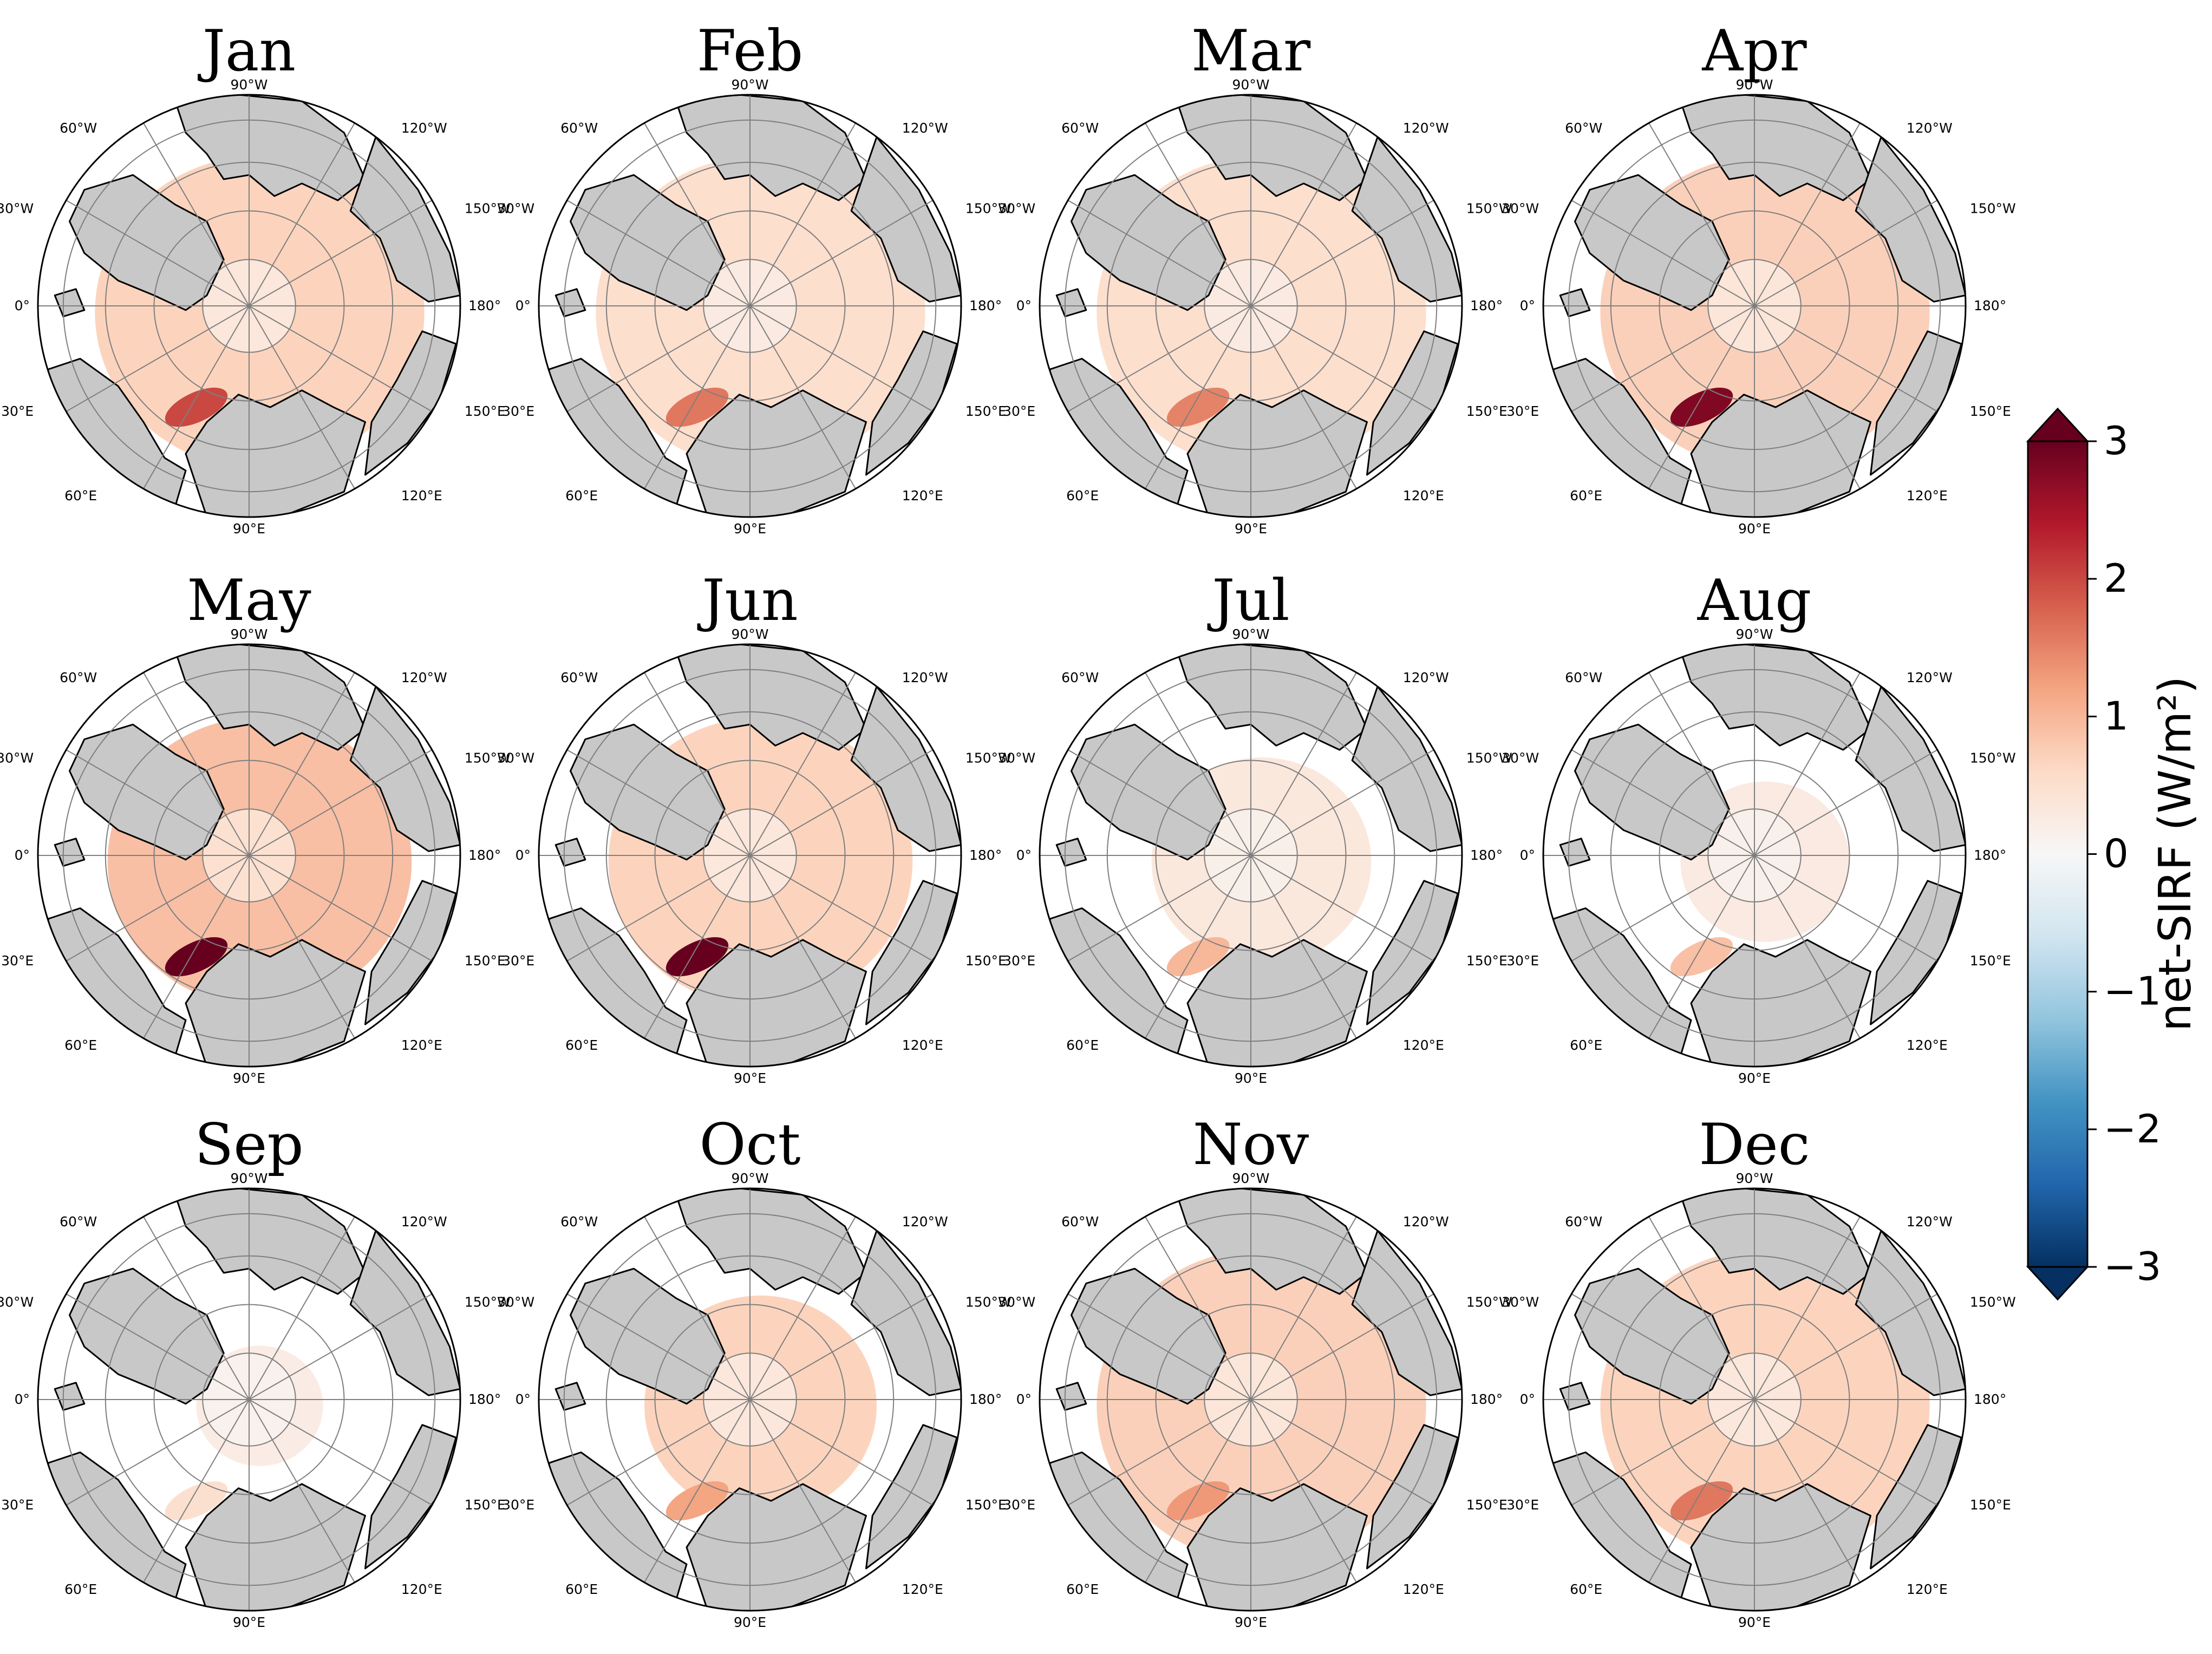 The width and height of the screenshot is (2212, 1654). I want to click on panel-title: Mar, so click(1251, 51).